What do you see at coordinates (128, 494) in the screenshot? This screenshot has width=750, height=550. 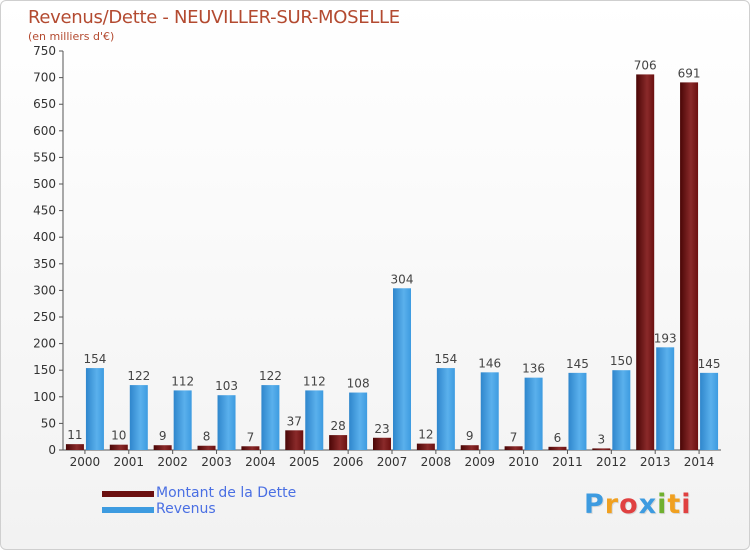 I see `legend-swatch-dette` at bounding box center [128, 494].